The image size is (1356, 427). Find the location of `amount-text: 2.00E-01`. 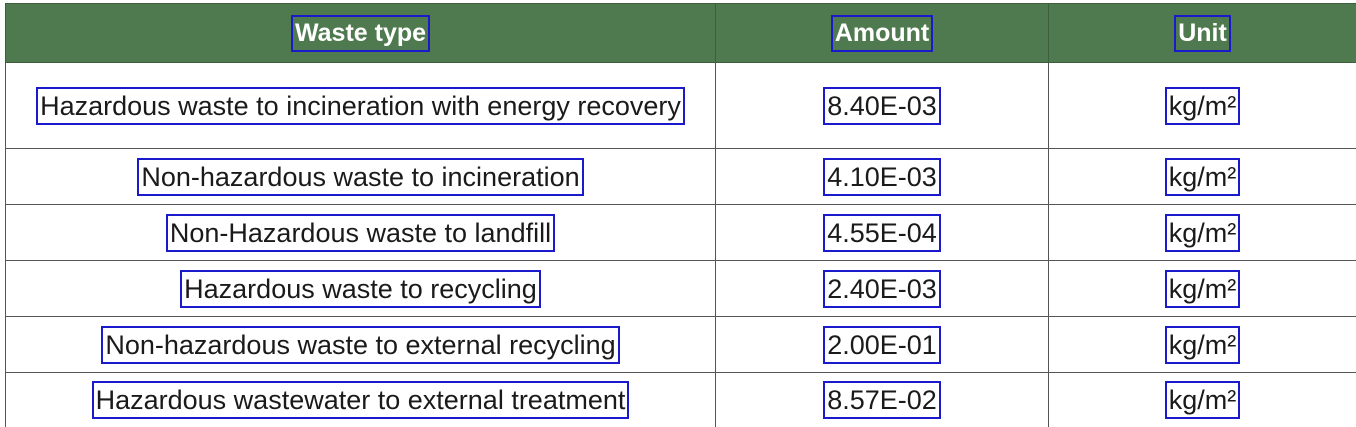

amount-text: 2.00E-01 is located at coordinates (882, 345).